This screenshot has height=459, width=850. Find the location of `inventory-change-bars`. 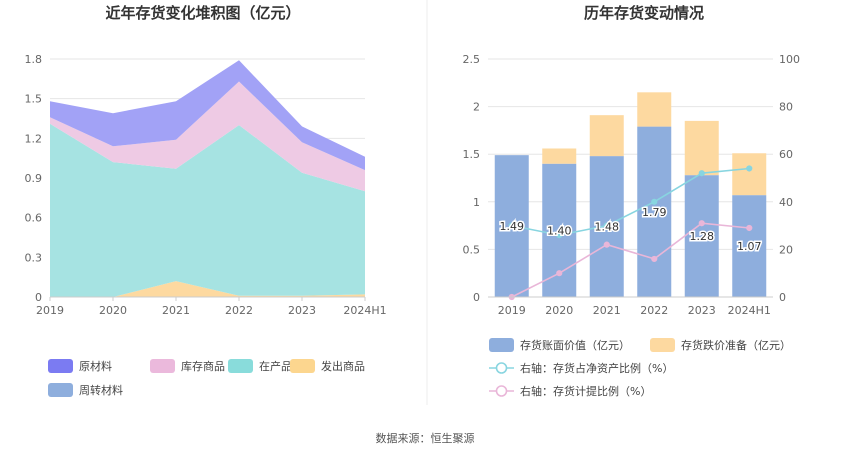

inventory-change-bars is located at coordinates (630, 194).